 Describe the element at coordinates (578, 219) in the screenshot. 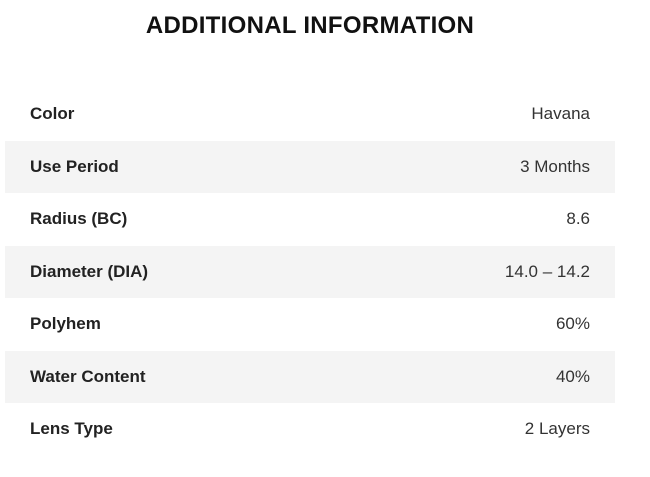

I see `row-value: 8.6` at that location.